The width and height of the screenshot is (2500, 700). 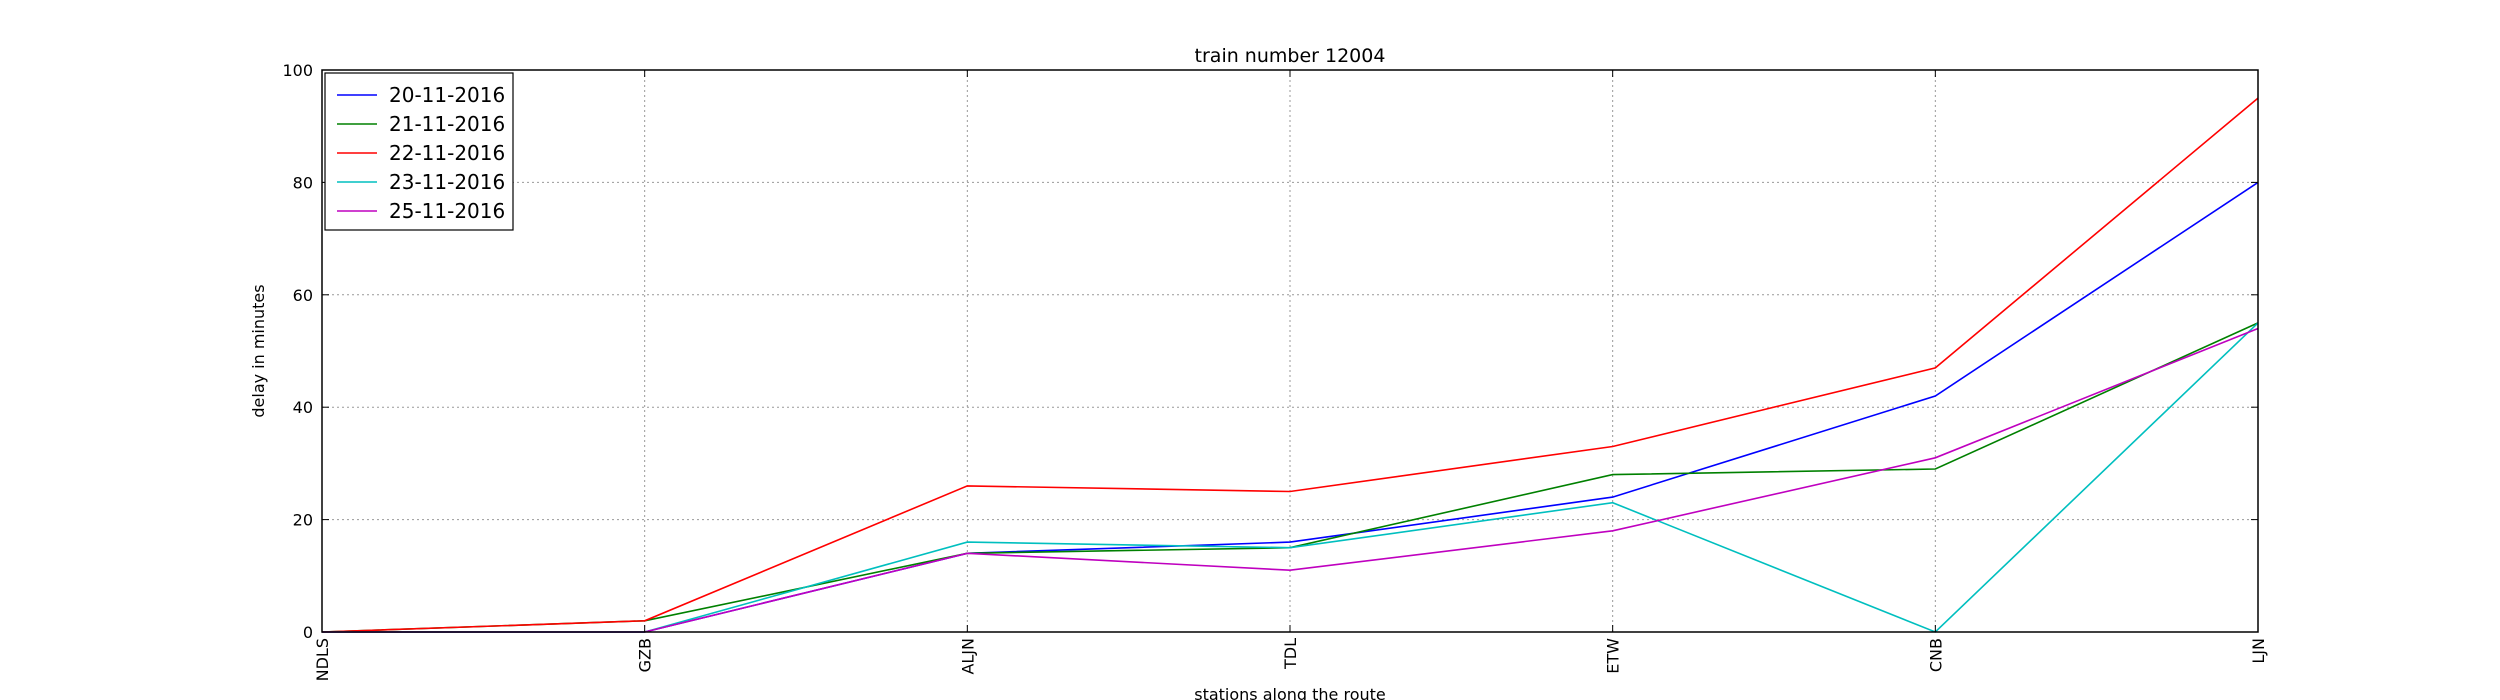 What do you see at coordinates (447, 95) in the screenshot?
I see `legend-label: 20-11-2016` at bounding box center [447, 95].